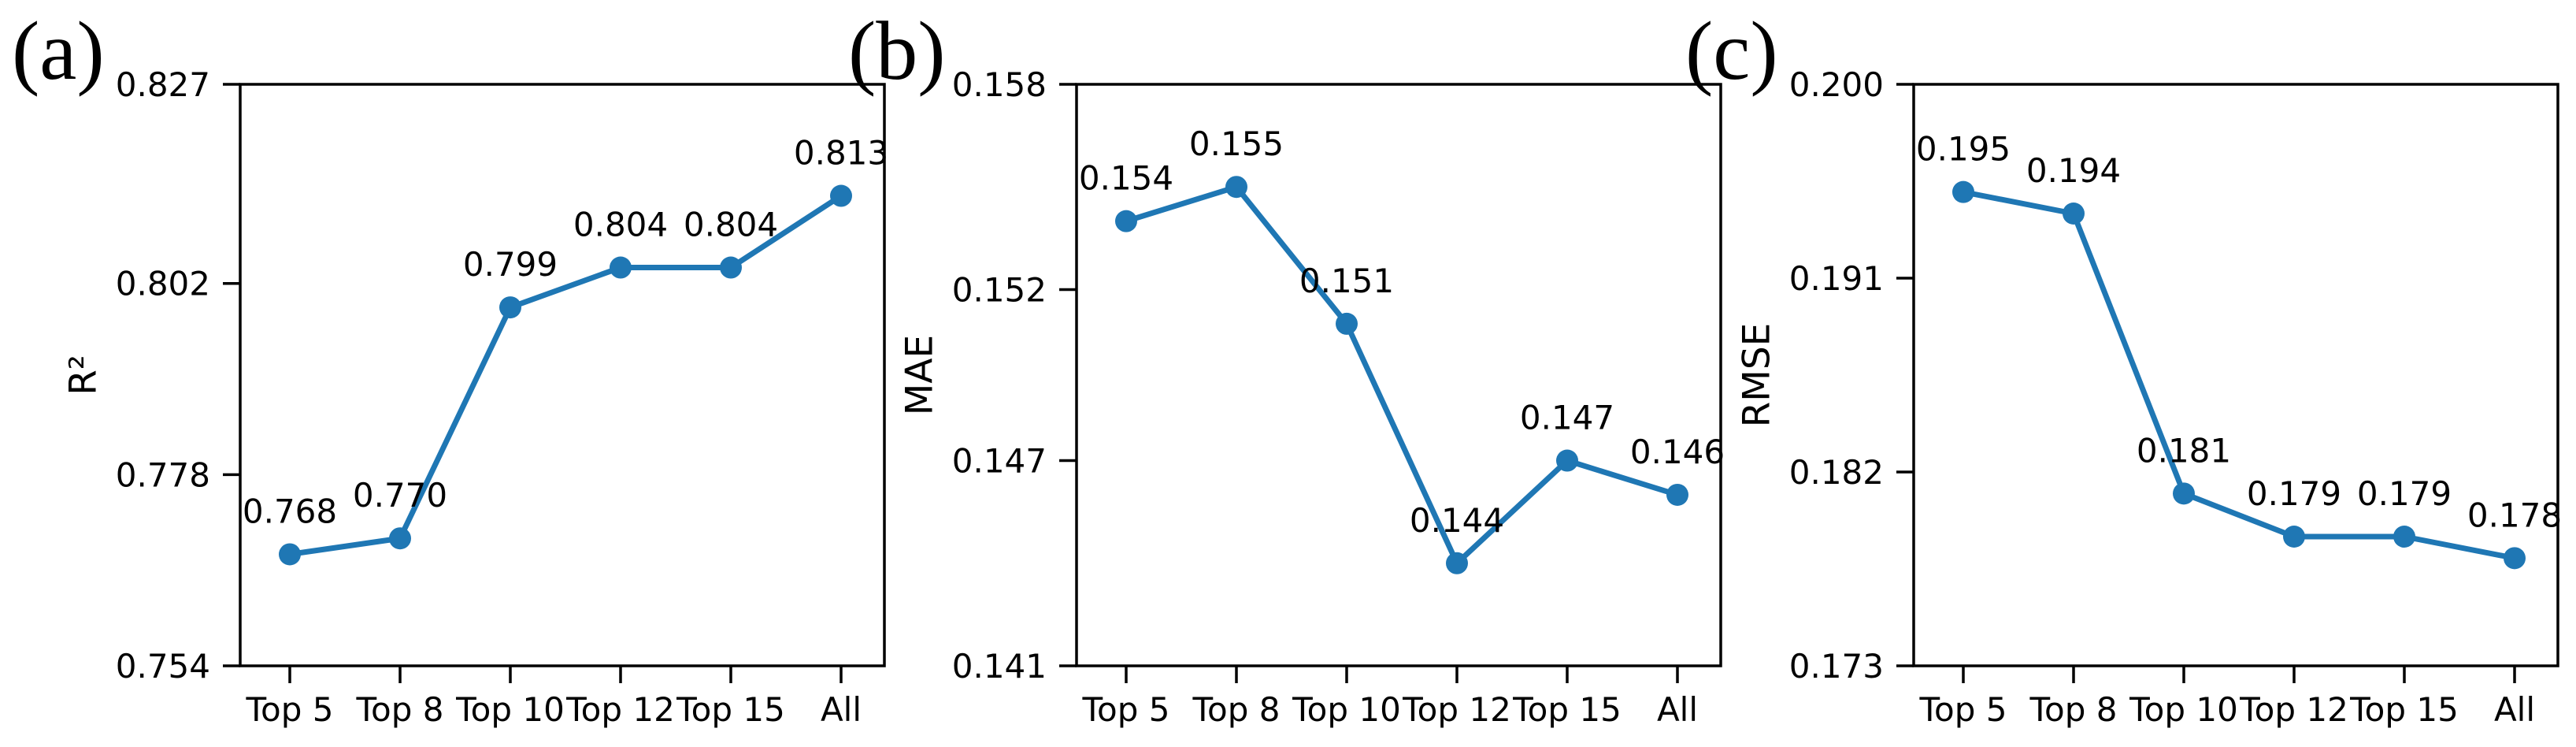 The image size is (2576, 747). I want to click on y-tick-label: 0.173, so click(1836, 666).